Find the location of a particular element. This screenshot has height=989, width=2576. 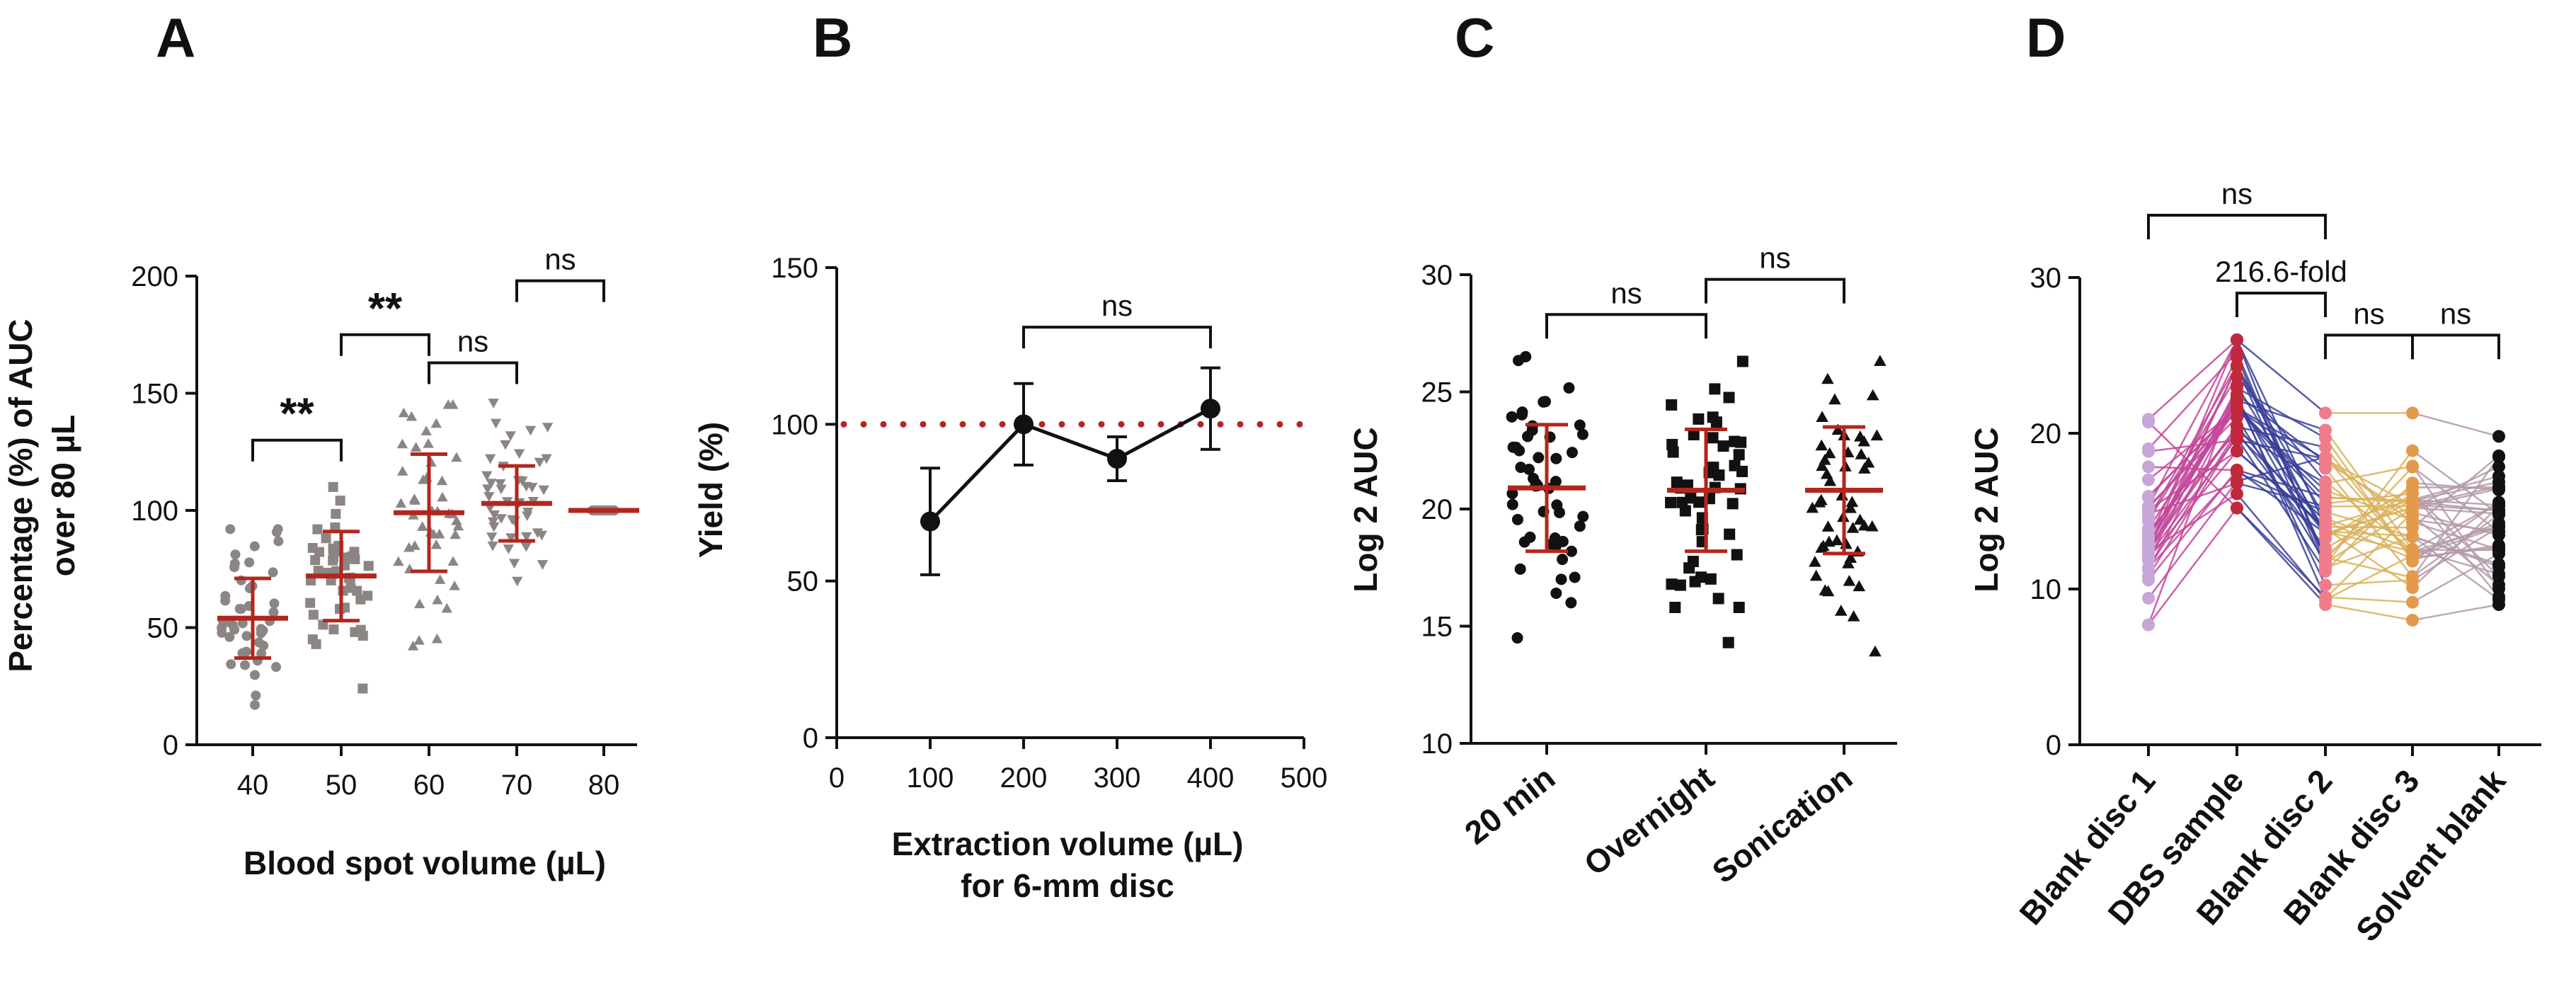

panel-a-letter: A is located at coordinates (175, 37).